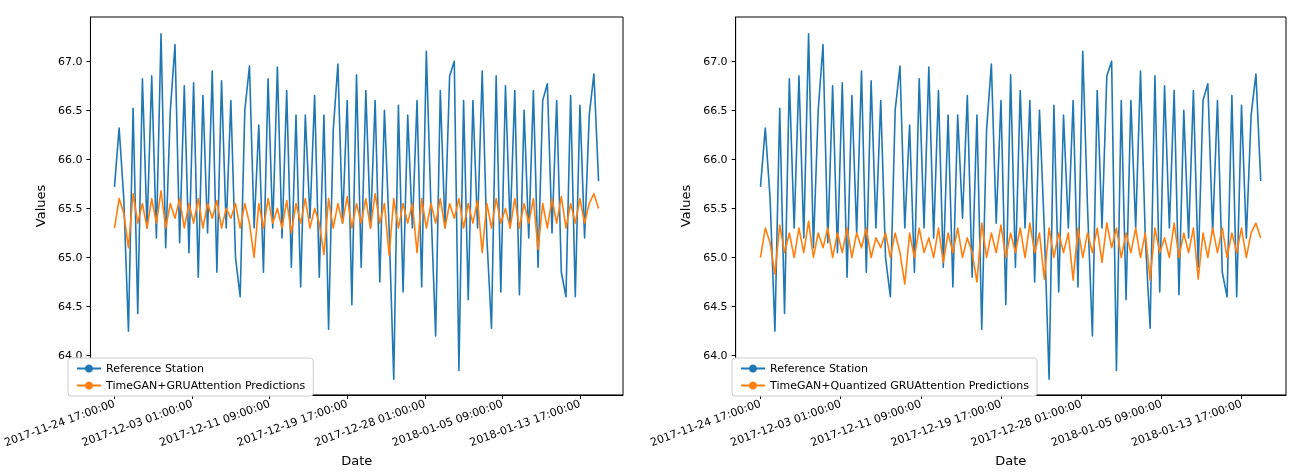  I want to click on legend-label: TimeGAN+Quantized GRUAttention Predictions, so click(899, 385).